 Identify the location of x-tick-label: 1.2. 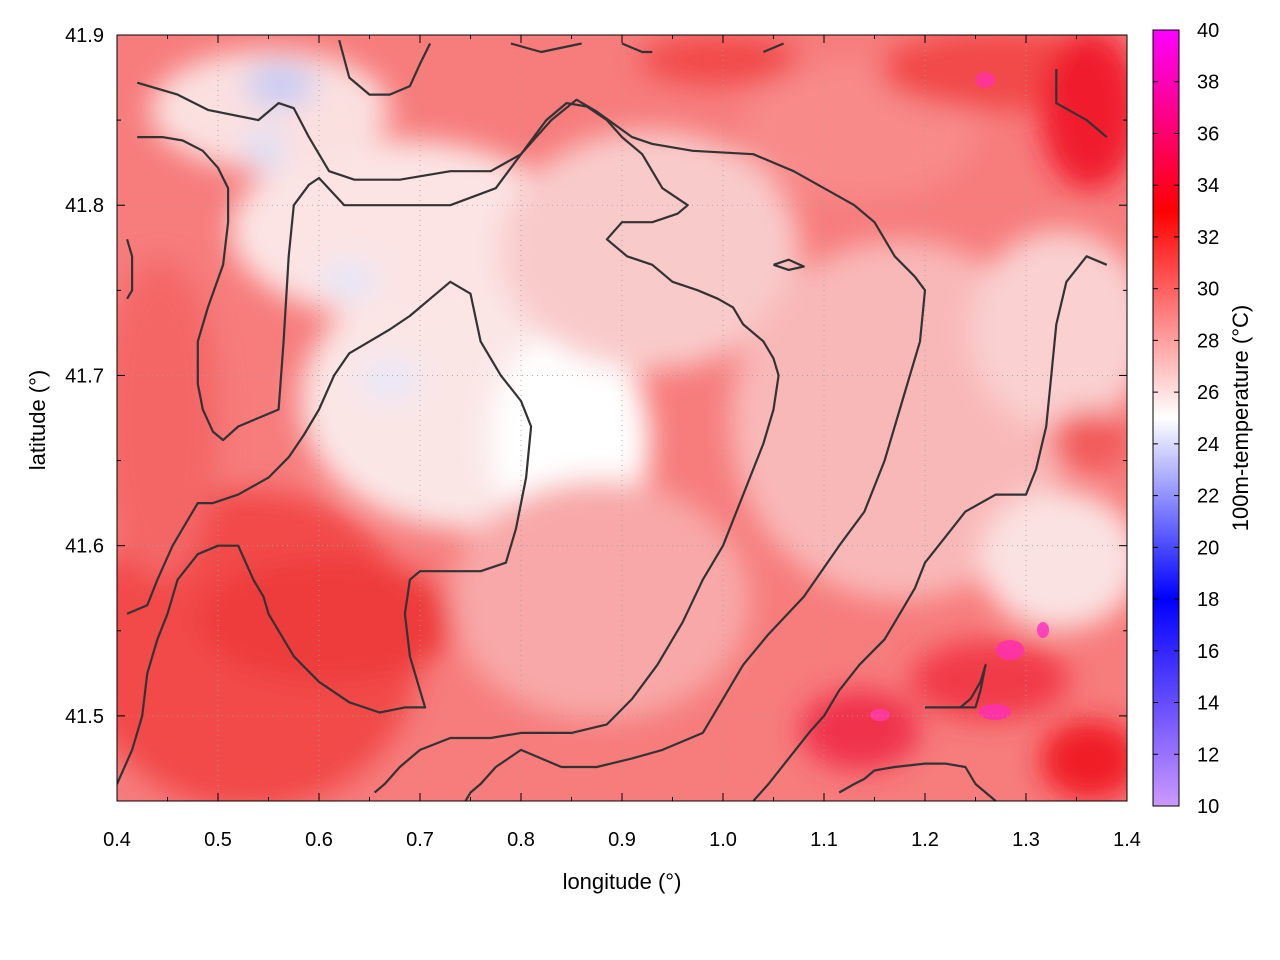
(925, 840).